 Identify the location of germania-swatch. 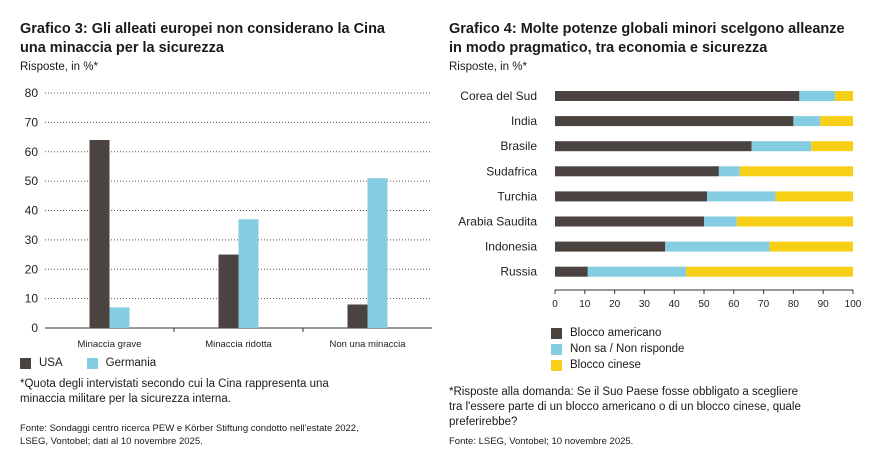
(92, 363).